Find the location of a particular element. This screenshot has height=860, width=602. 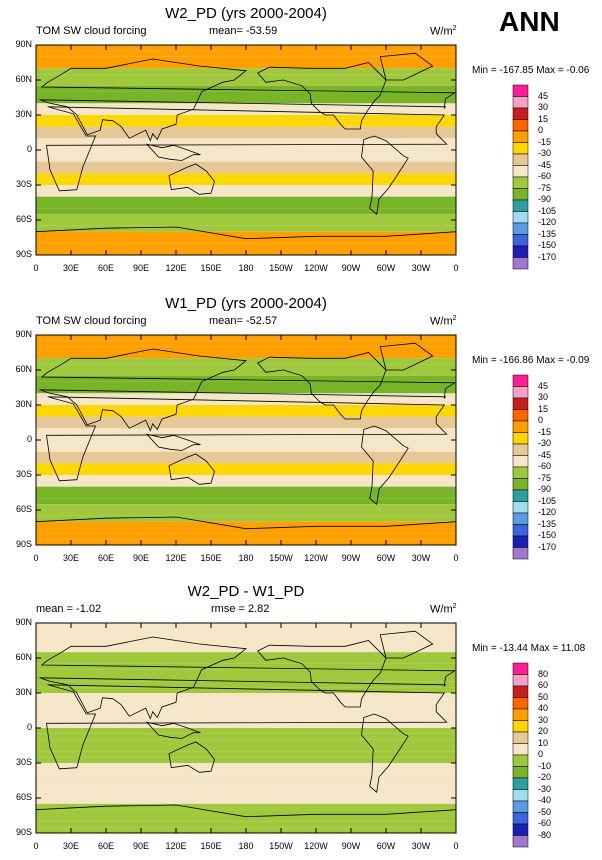

lon-tick-label: 150E is located at coordinates (211, 558).